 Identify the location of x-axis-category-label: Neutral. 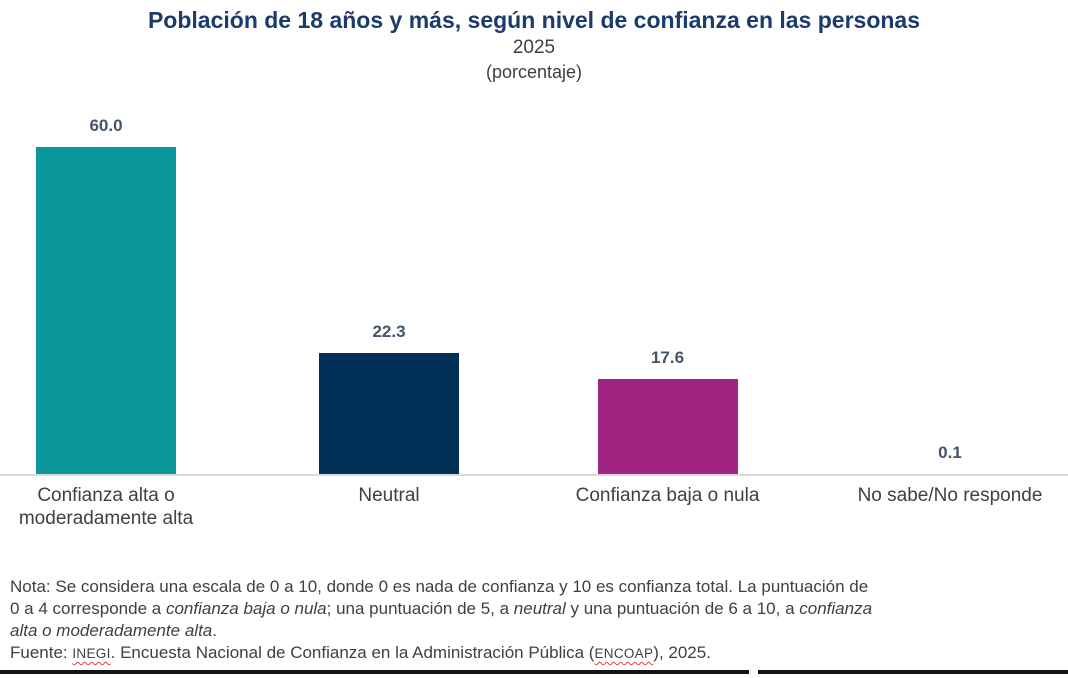
(389, 495).